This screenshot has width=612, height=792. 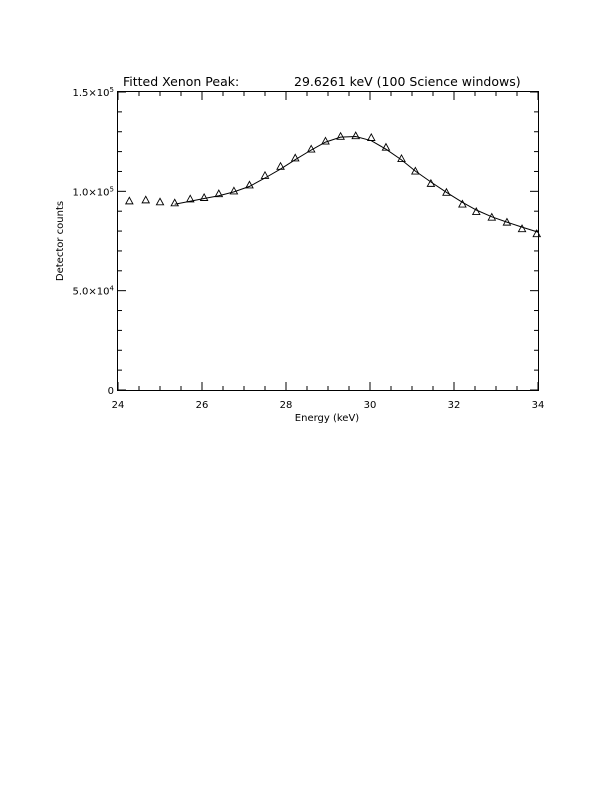 I want to click on y-tick-labels: 0 5.0×10⁴ 1.0×10⁵ 1.5×10⁵, so click(x=94, y=241).